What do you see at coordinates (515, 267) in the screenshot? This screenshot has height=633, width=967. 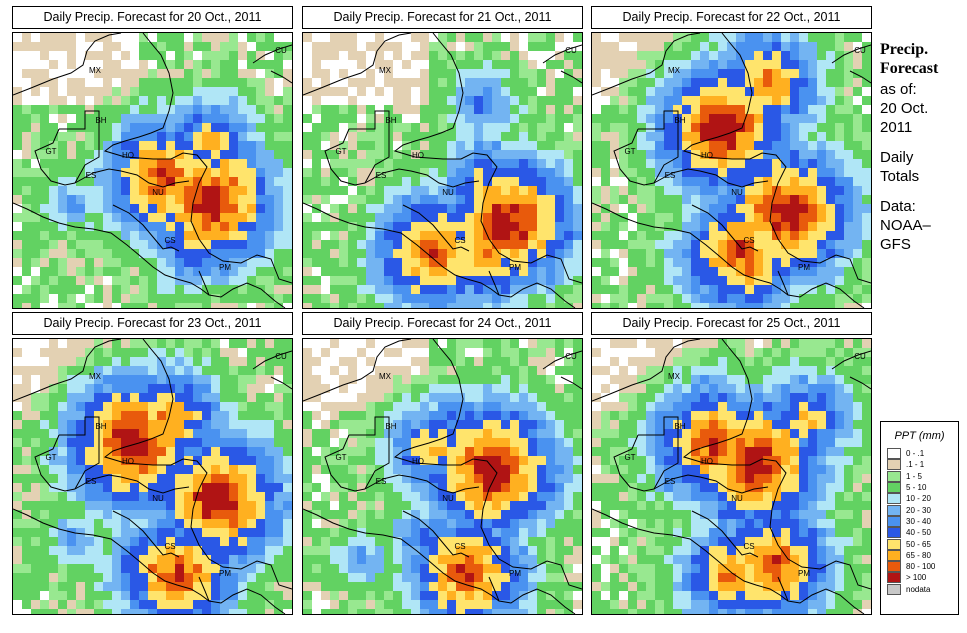 I see `country-label-pm: PM` at bounding box center [515, 267].